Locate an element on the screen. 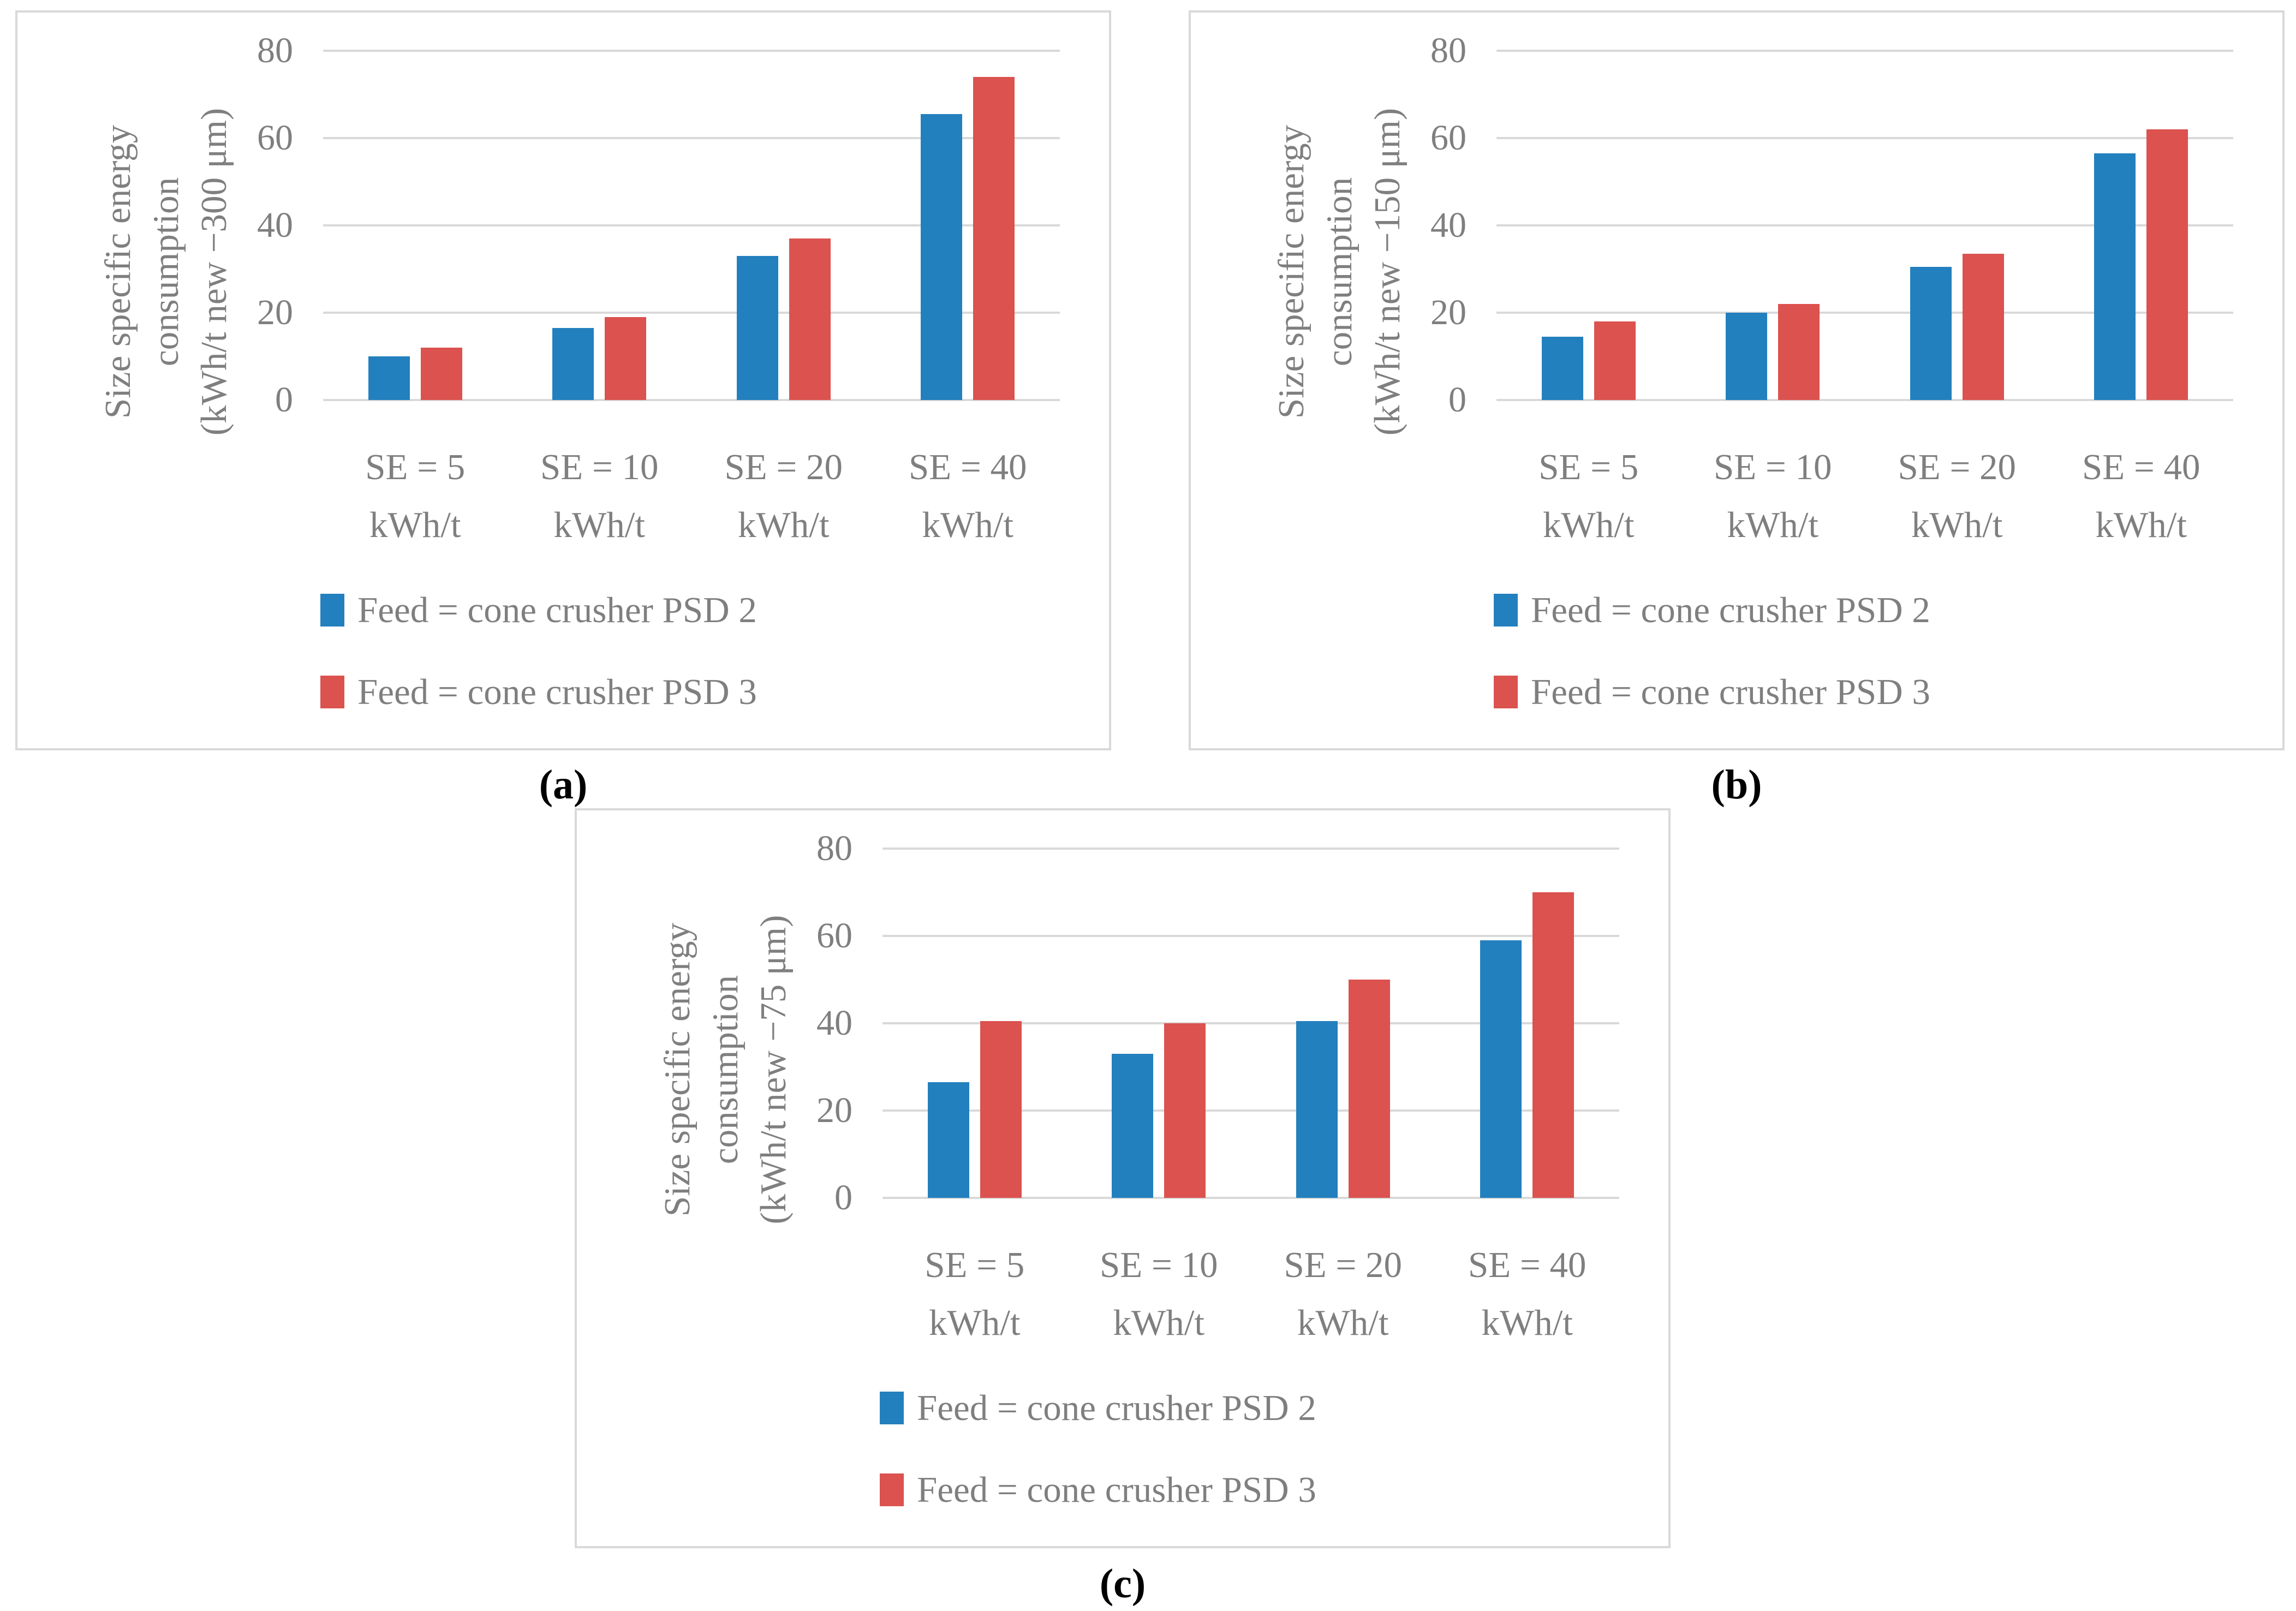 The width and height of the screenshot is (2296, 1611). chart-caption-c: (c) is located at coordinates (1122, 1584).